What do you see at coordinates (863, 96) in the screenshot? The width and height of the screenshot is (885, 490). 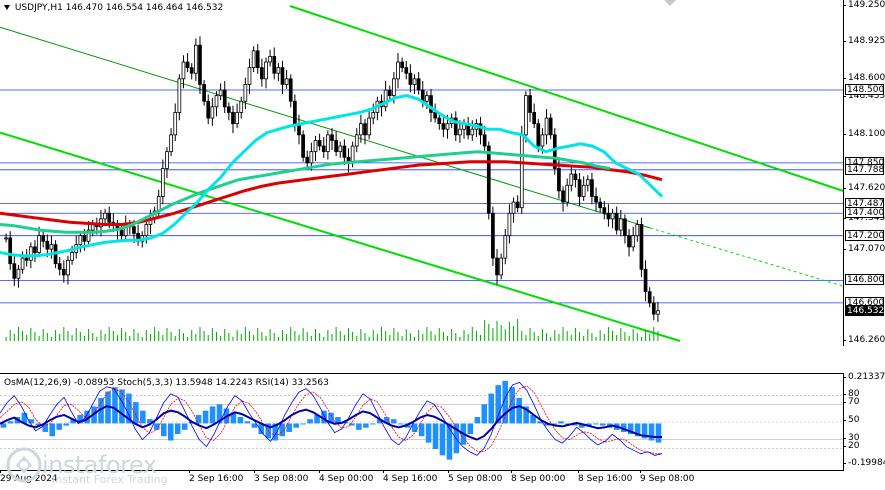 I see `price-tick-3: 148.435` at bounding box center [863, 96].